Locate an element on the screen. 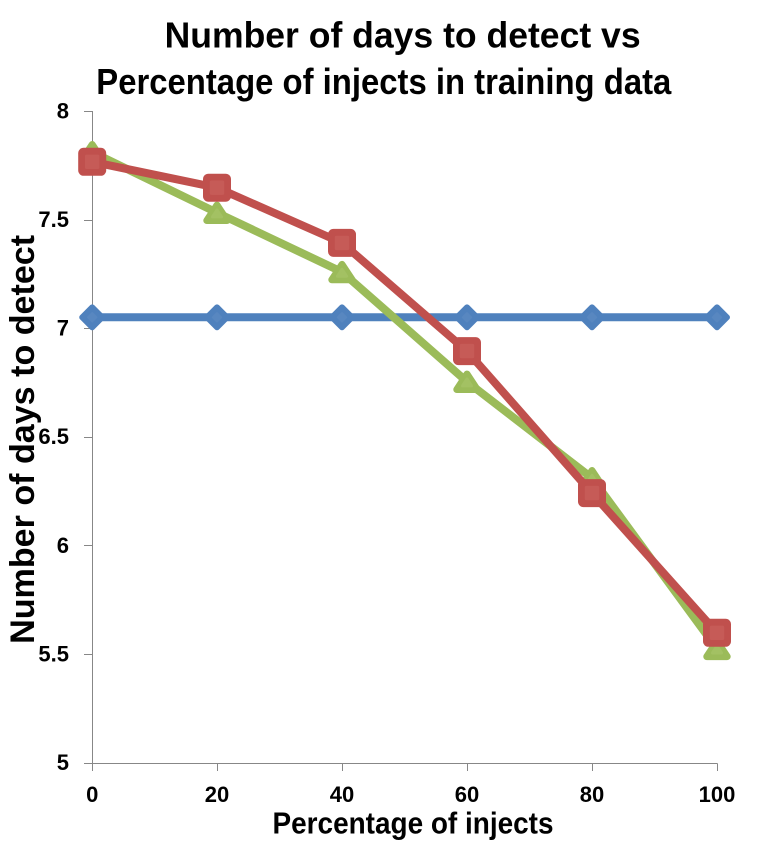 This screenshot has width=759, height=867. svg-text: 8 is located at coordinates (63, 110).